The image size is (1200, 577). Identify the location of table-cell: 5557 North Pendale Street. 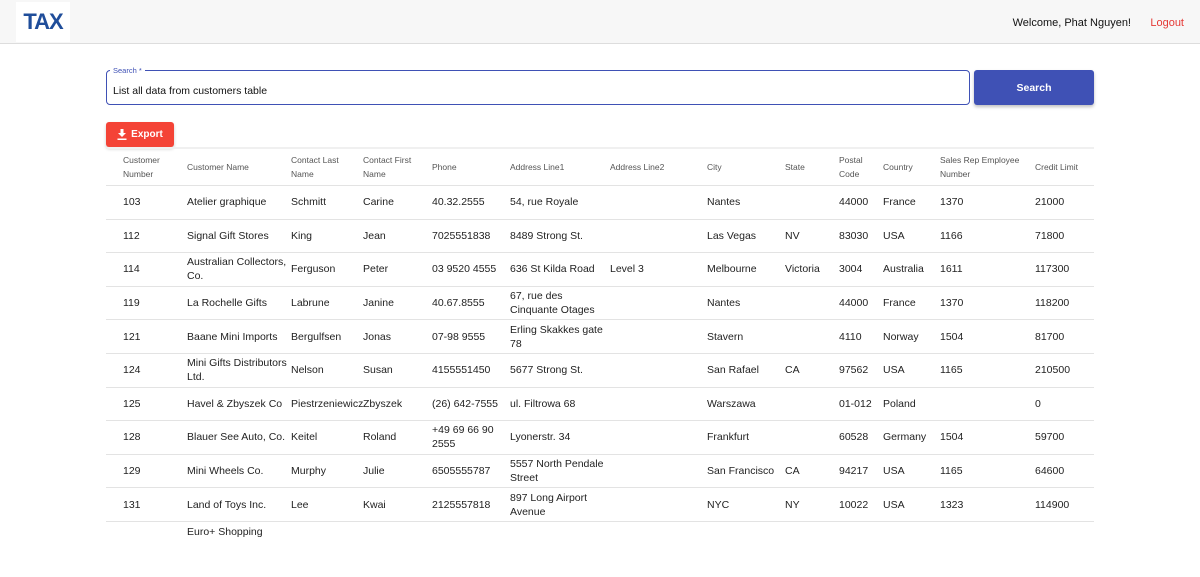
(557, 471).